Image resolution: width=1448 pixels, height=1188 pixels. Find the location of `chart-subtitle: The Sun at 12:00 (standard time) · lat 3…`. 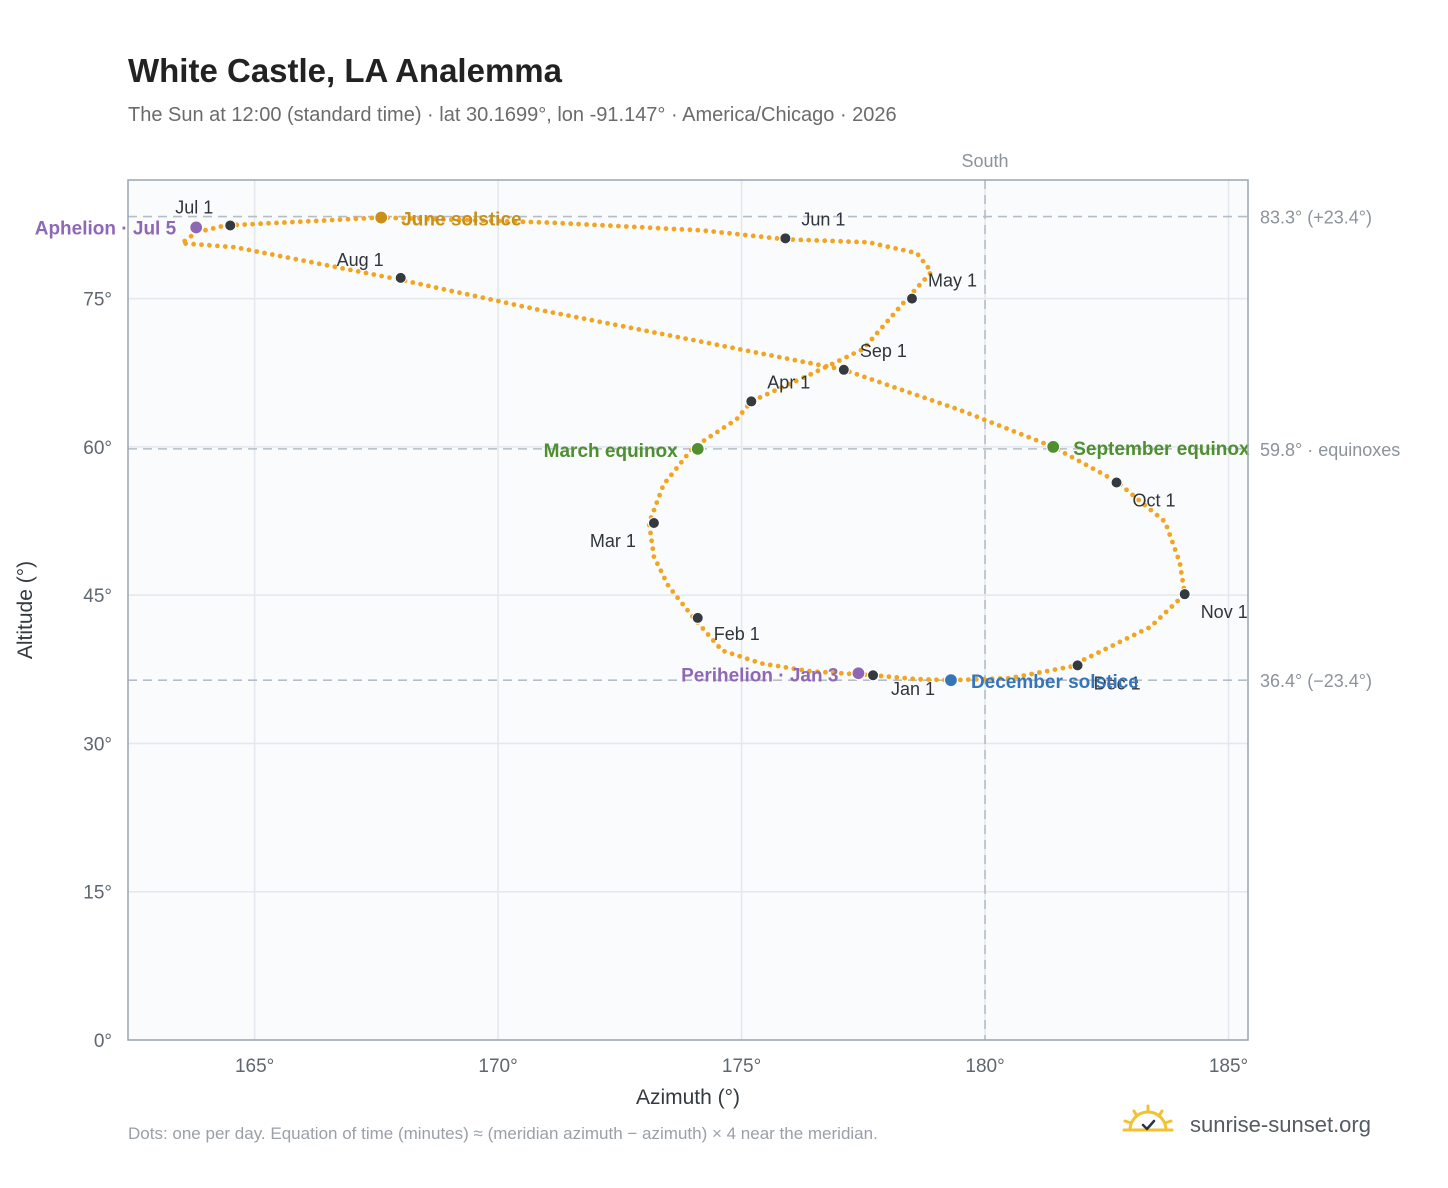

chart-subtitle: The Sun at 12:00 (standard time) · lat 3… is located at coordinates (512, 115).